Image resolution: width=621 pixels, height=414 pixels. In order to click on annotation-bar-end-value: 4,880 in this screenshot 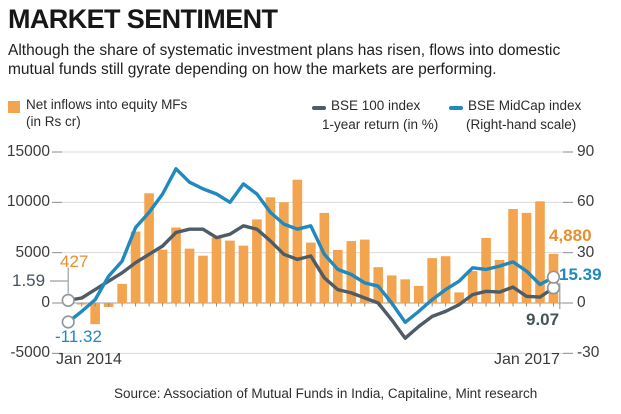, I will do `click(570, 235)`.